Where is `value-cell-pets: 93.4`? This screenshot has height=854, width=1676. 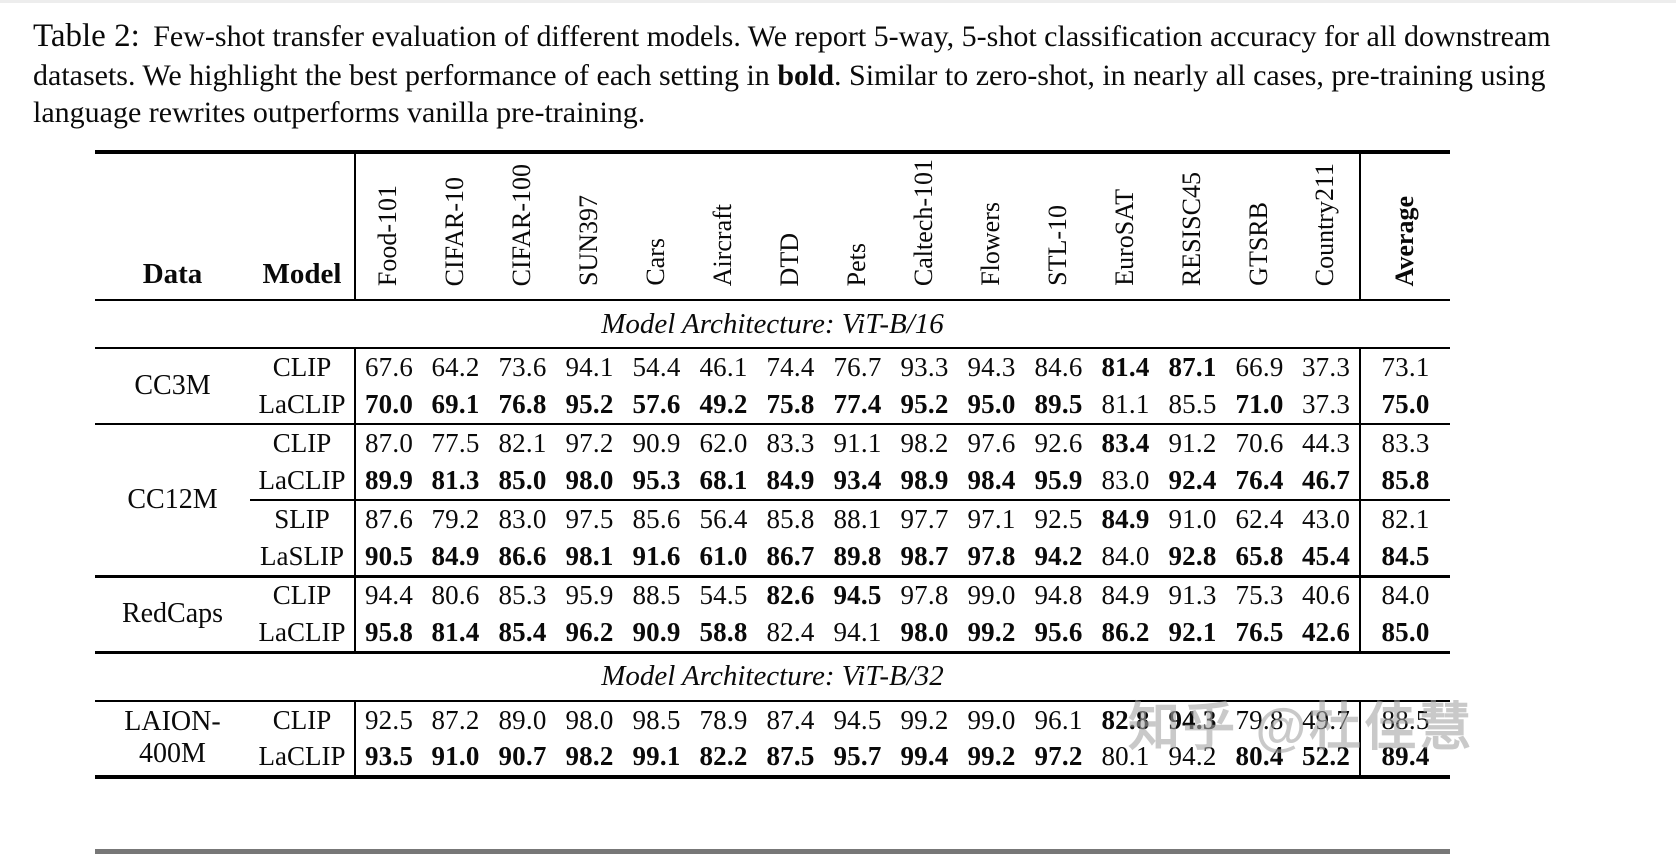
value-cell-pets: 93.4 is located at coordinates (857, 480).